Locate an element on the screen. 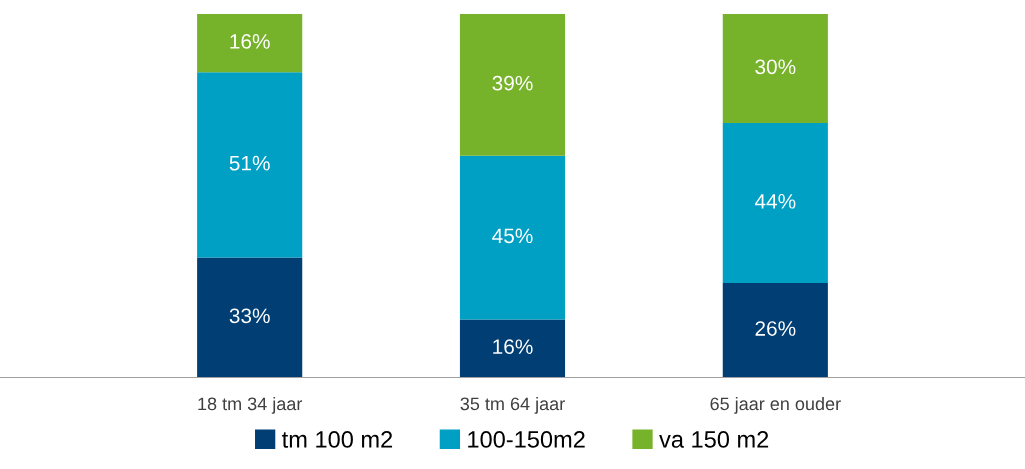  data-label: 26% is located at coordinates (775, 328).